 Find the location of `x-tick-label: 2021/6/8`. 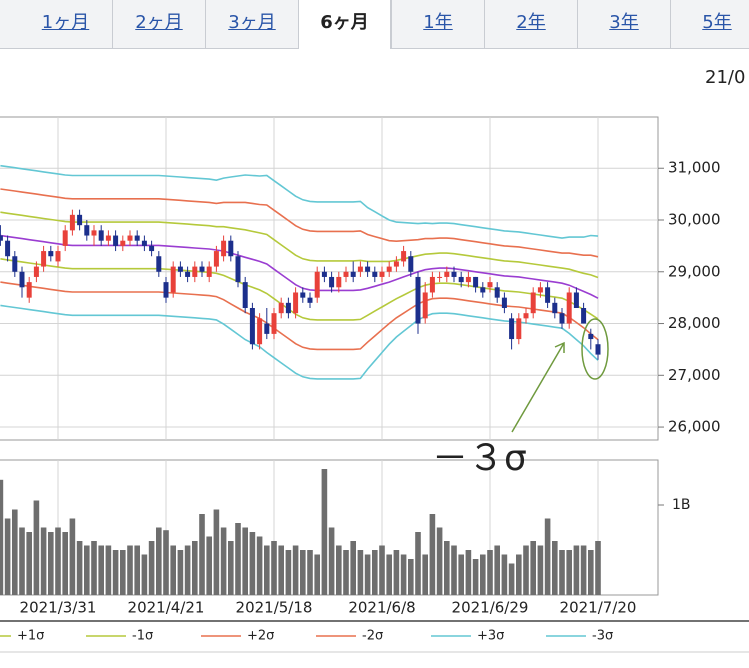

x-tick-label: 2021/6/8 is located at coordinates (381, 608).